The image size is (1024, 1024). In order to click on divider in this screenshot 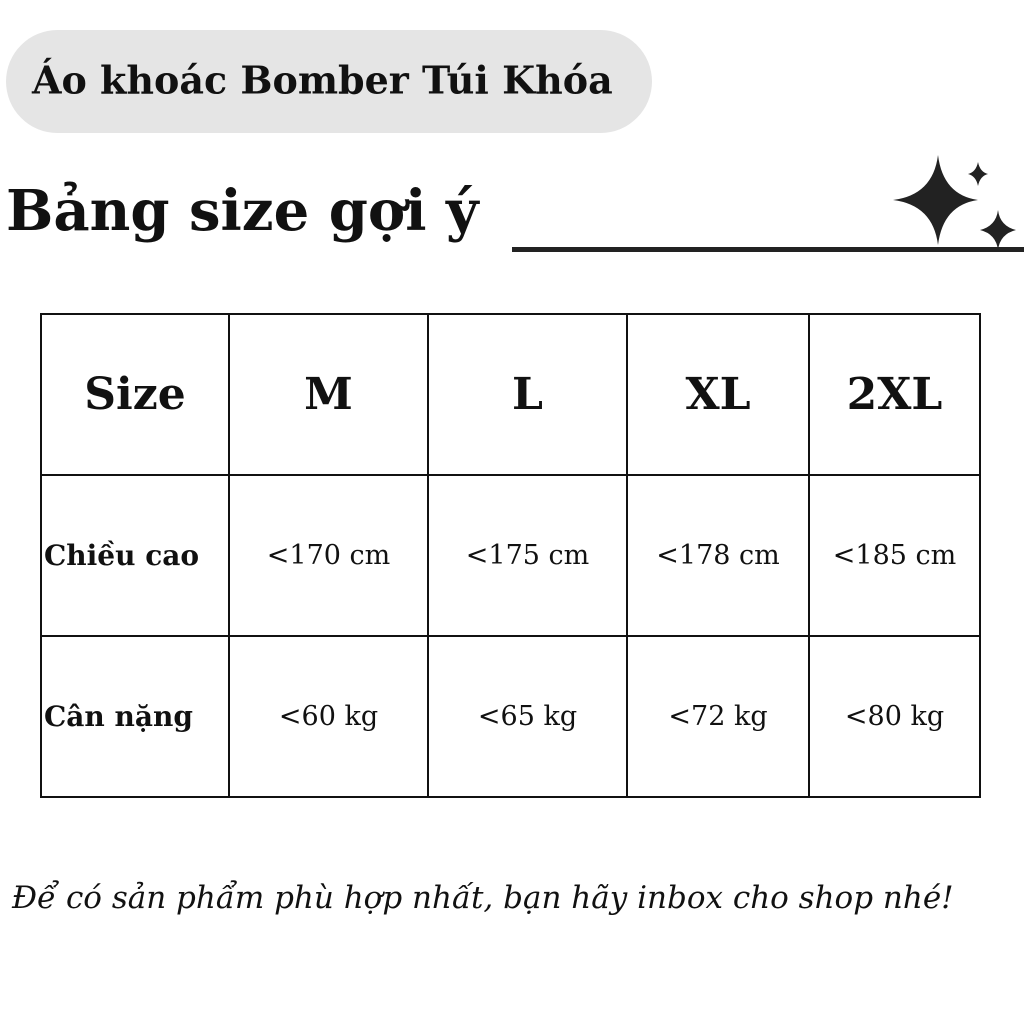, I will do `click(768, 249)`.